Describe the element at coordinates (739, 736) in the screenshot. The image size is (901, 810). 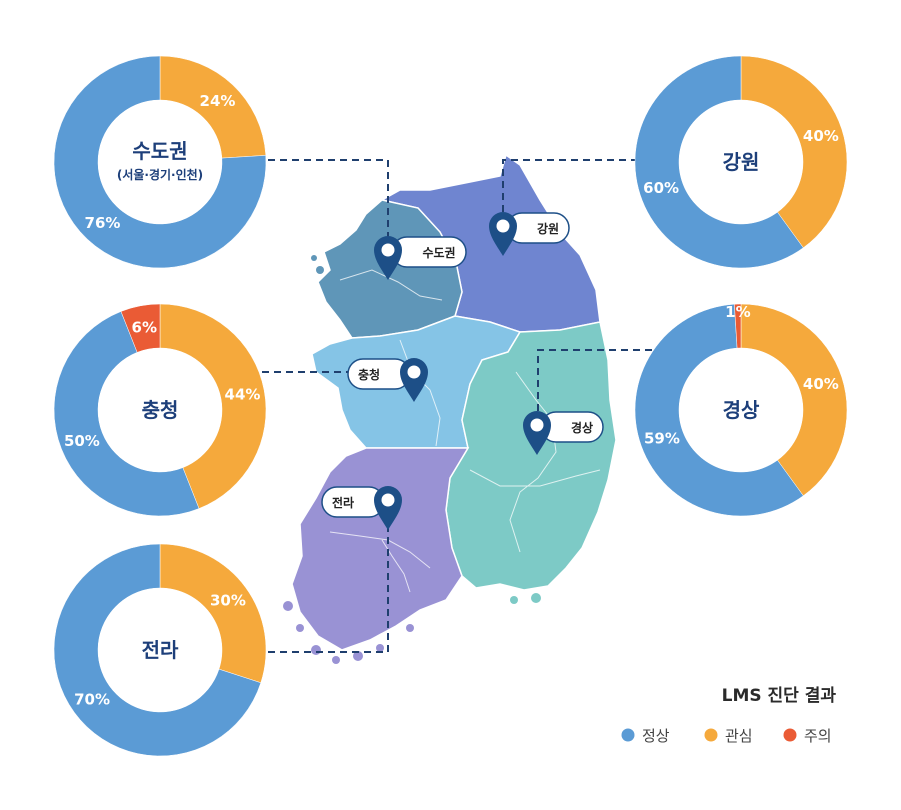
I see `legend-label: 관심` at that location.